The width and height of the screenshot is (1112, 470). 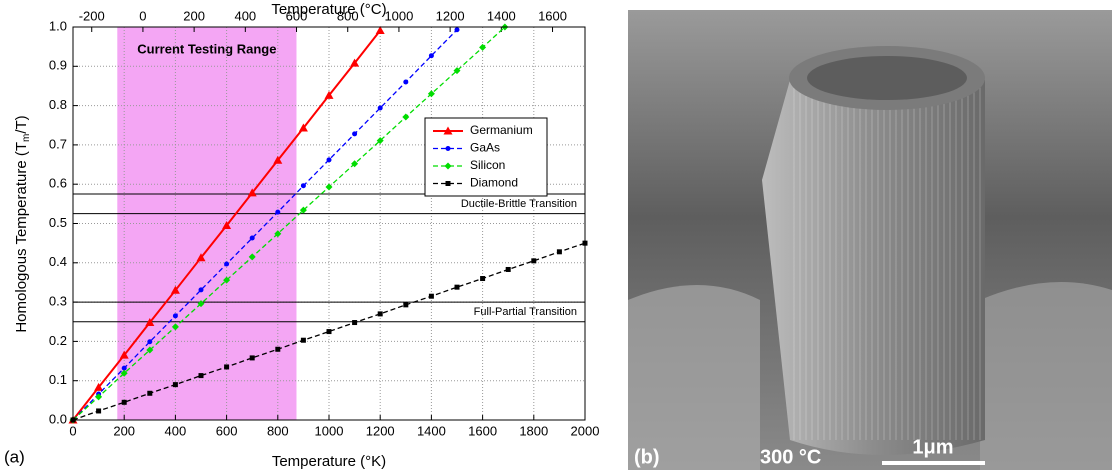 I want to click on scale-label: 1μm, so click(x=932, y=447).